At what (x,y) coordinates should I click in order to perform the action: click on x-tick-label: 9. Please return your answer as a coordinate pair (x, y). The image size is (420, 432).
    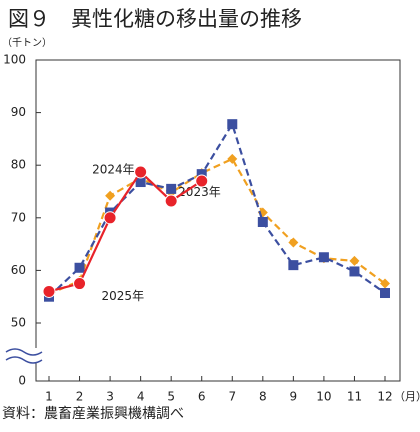
    Looking at the image, I should click on (294, 397).